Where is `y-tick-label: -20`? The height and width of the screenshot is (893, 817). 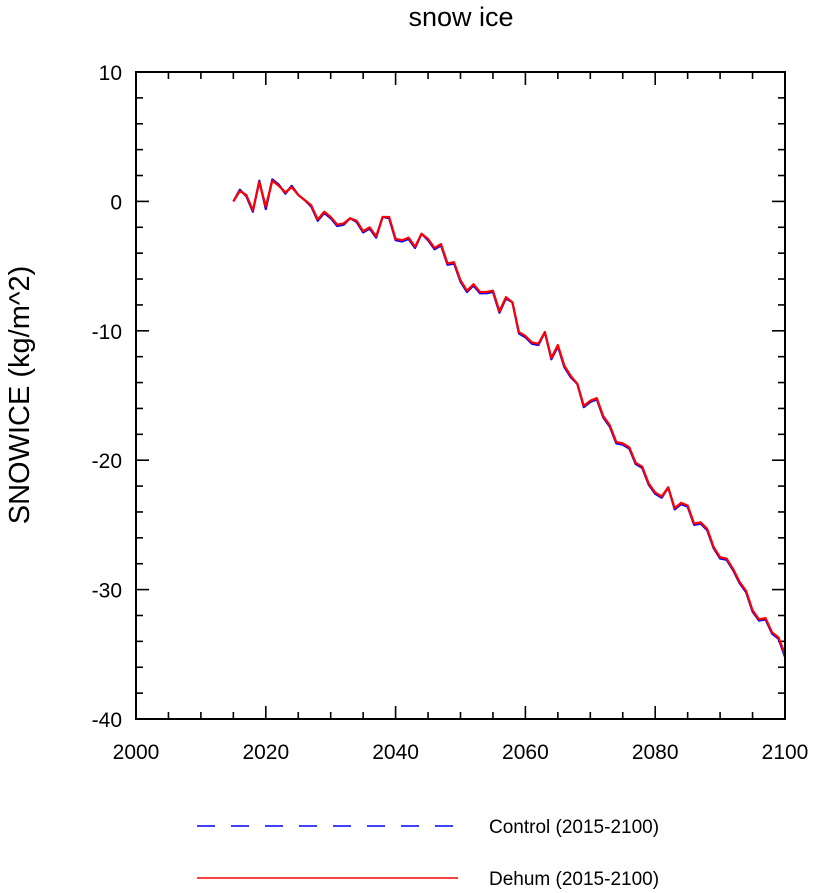 y-tick-label: -20 is located at coordinates (107, 461).